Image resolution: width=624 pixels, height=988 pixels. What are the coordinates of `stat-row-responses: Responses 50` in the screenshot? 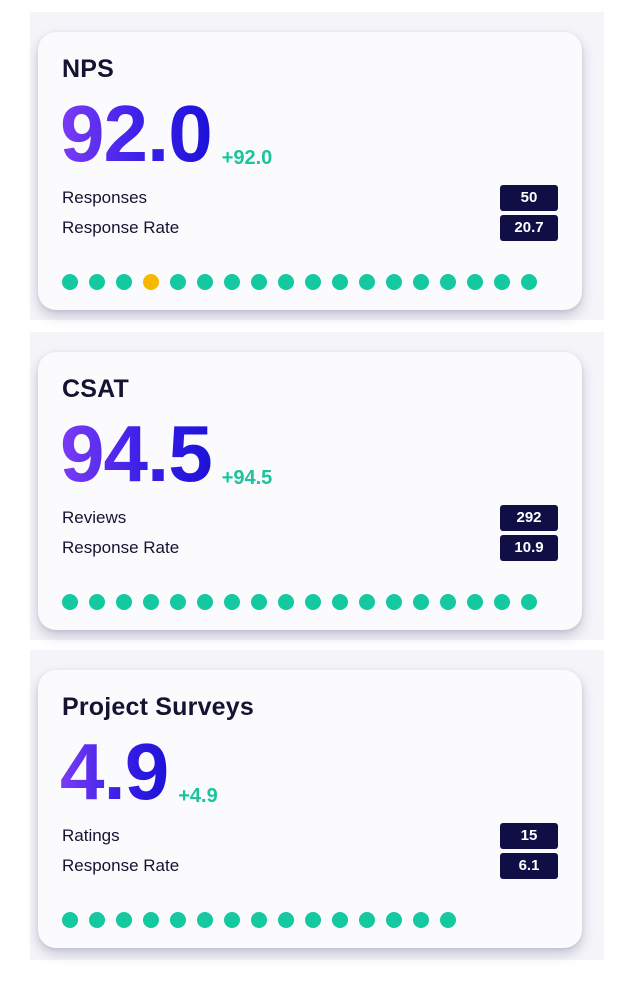 It's located at (310, 198).